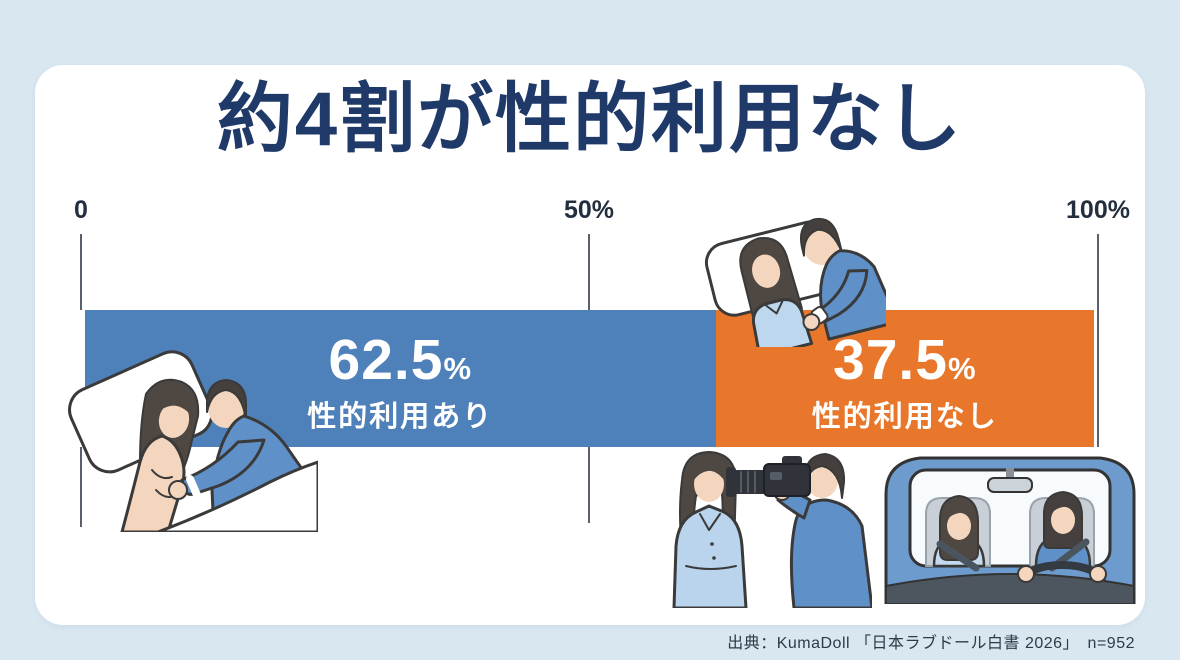  What do you see at coordinates (81, 210) in the screenshot?
I see `axis-tick-label-0: 0` at bounding box center [81, 210].